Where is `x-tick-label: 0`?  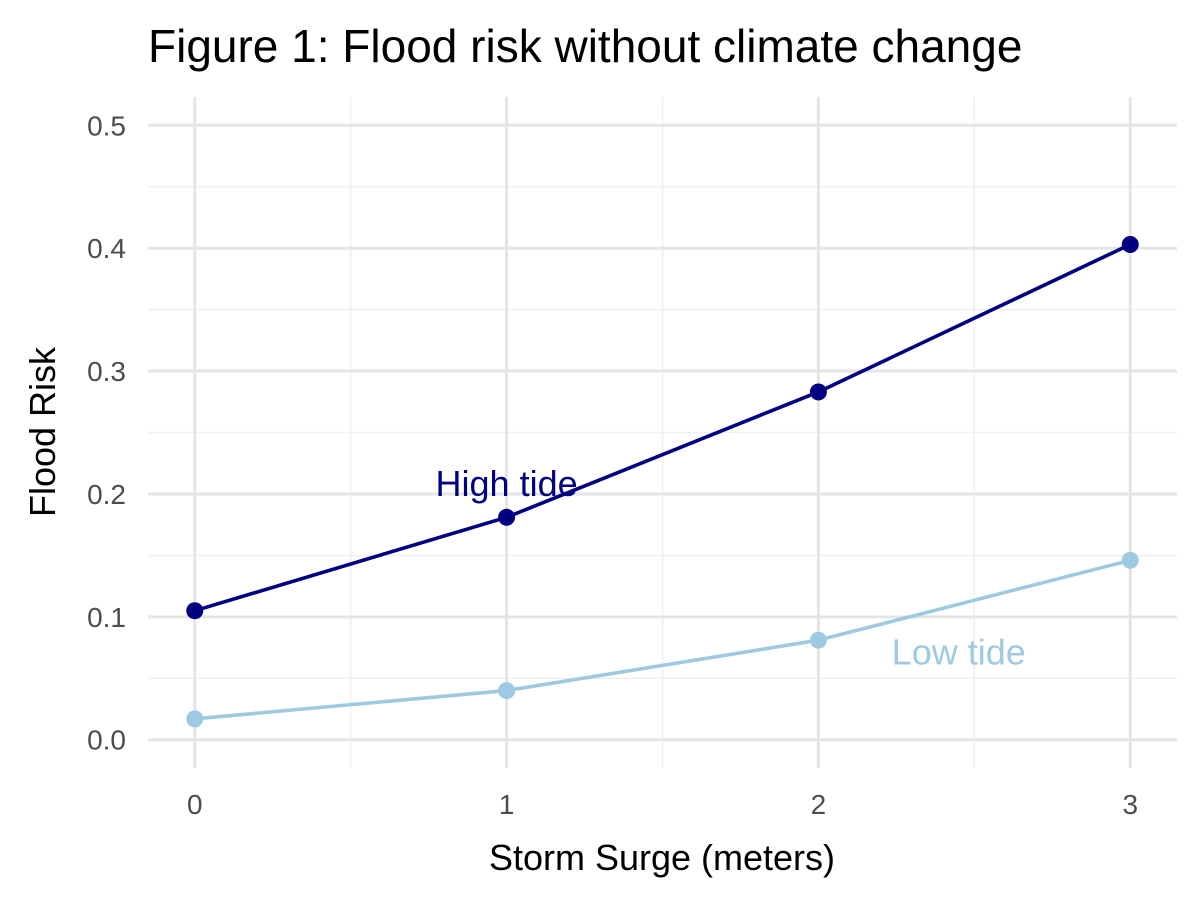 x-tick-label: 0 is located at coordinates (195, 804).